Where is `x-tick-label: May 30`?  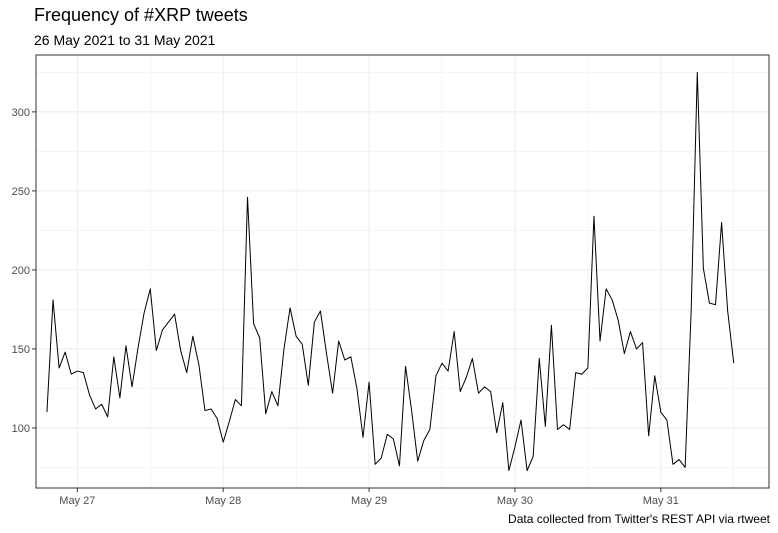
x-tick-label: May 30 is located at coordinates (515, 501).